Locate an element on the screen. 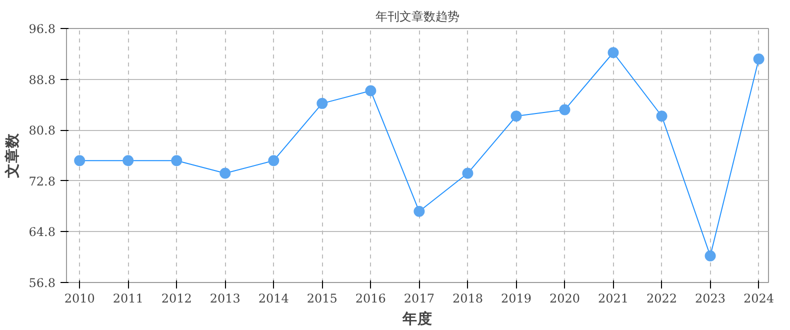 This screenshot has width=790, height=330. y-tick-label: 88.8 is located at coordinates (42, 79).